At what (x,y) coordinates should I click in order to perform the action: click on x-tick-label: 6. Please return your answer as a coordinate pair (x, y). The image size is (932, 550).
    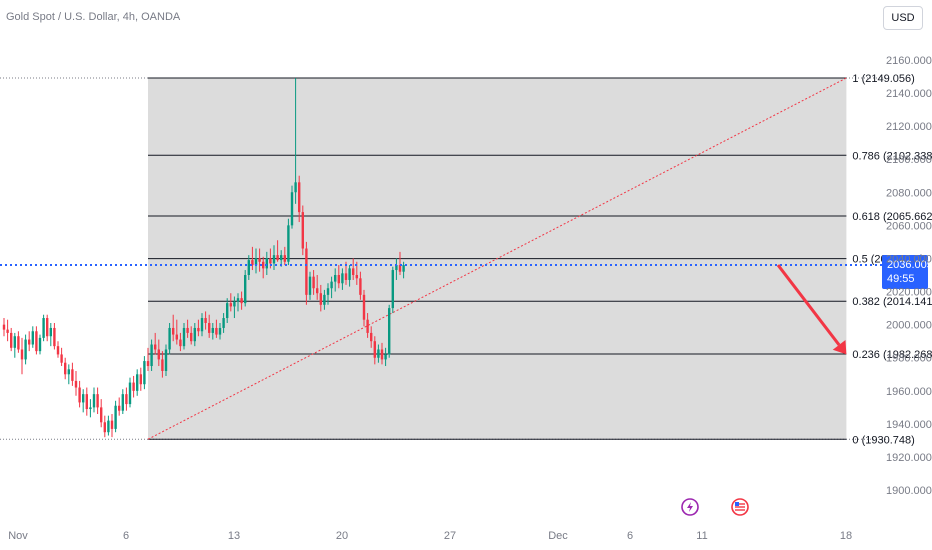
    Looking at the image, I should click on (126, 536).